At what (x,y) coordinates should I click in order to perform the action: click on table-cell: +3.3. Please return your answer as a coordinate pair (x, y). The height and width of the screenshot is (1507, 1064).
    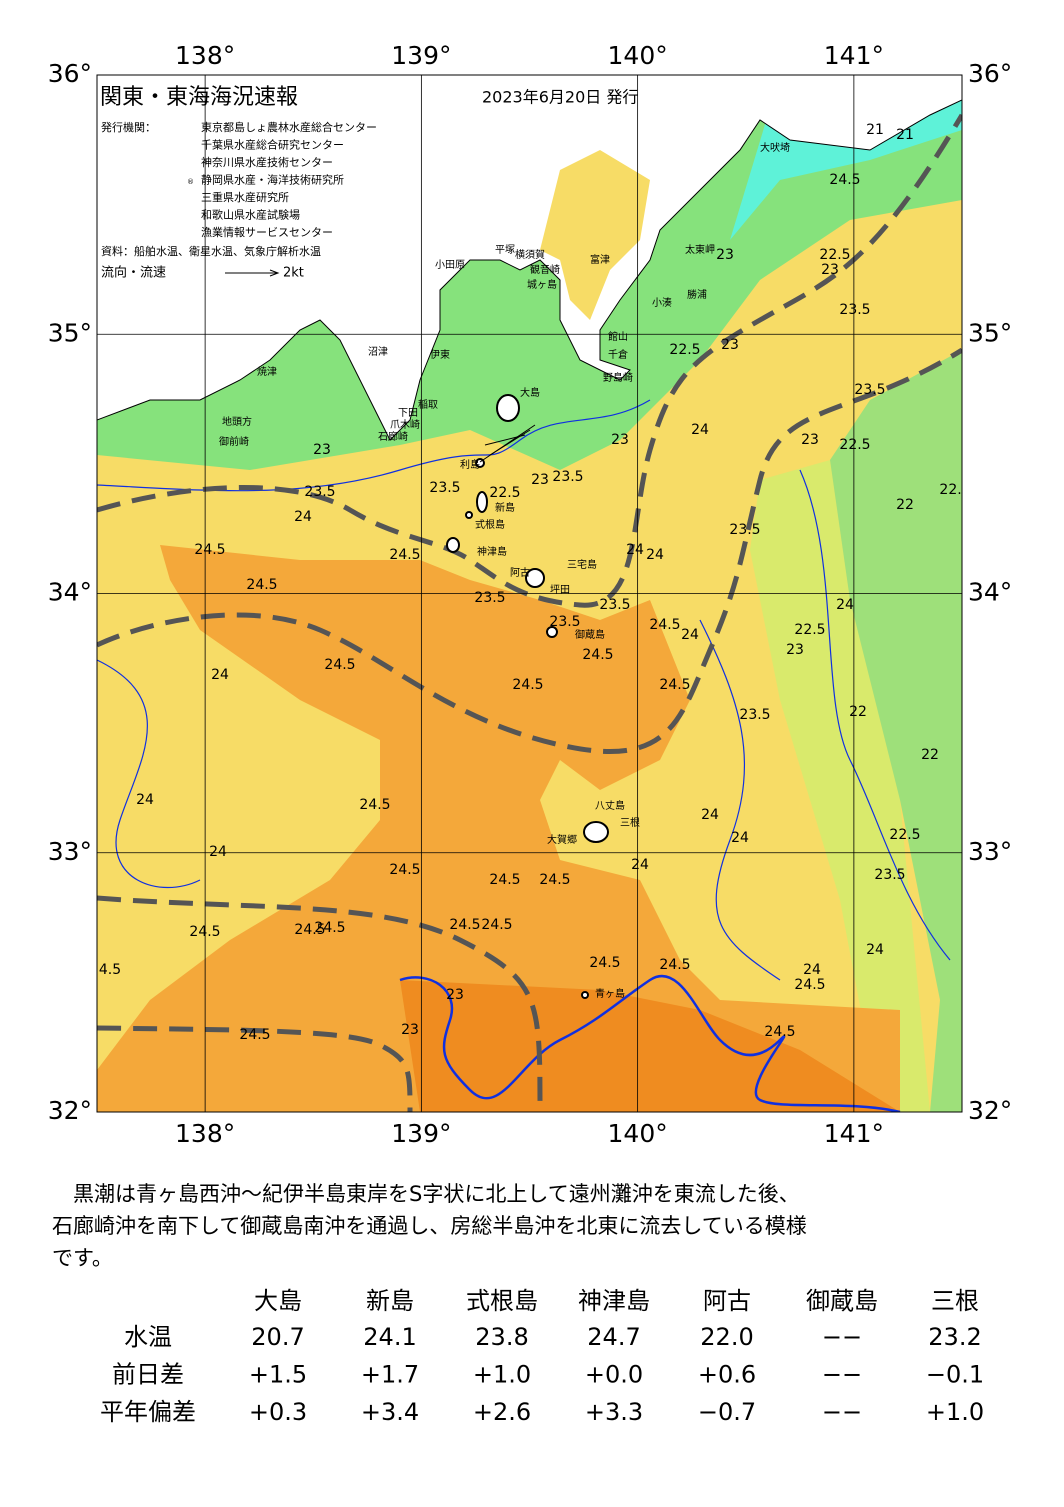
    Looking at the image, I should click on (614, 1412).